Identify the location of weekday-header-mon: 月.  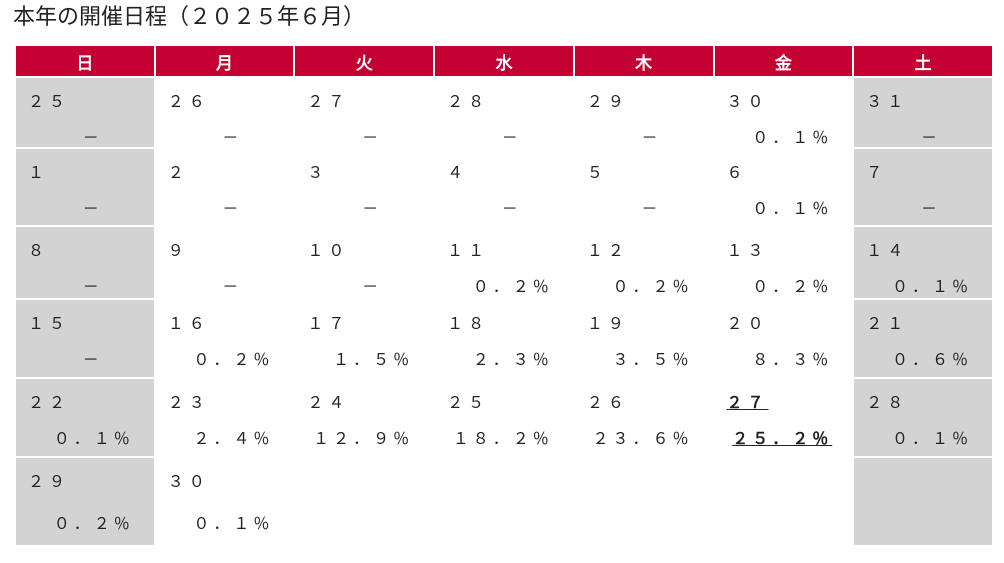
(224, 61).